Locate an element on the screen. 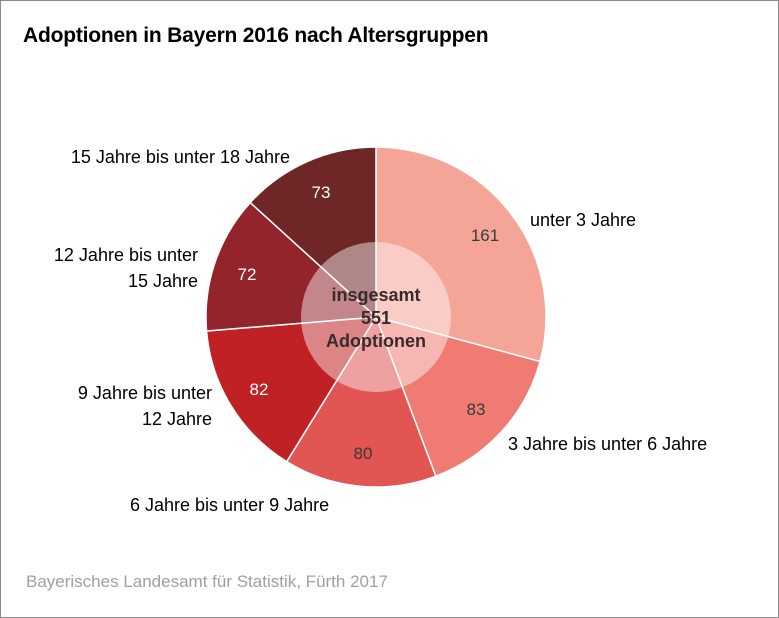 This screenshot has width=779, height=618. slice-category-label: unter 3 Jahre is located at coordinates (583, 220).